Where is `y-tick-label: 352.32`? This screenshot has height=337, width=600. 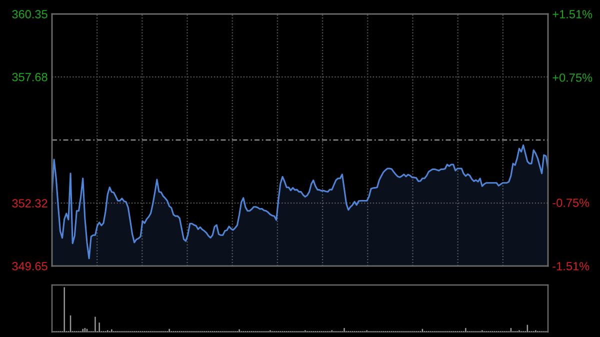 y-tick-label: 352.32 is located at coordinates (30, 203).